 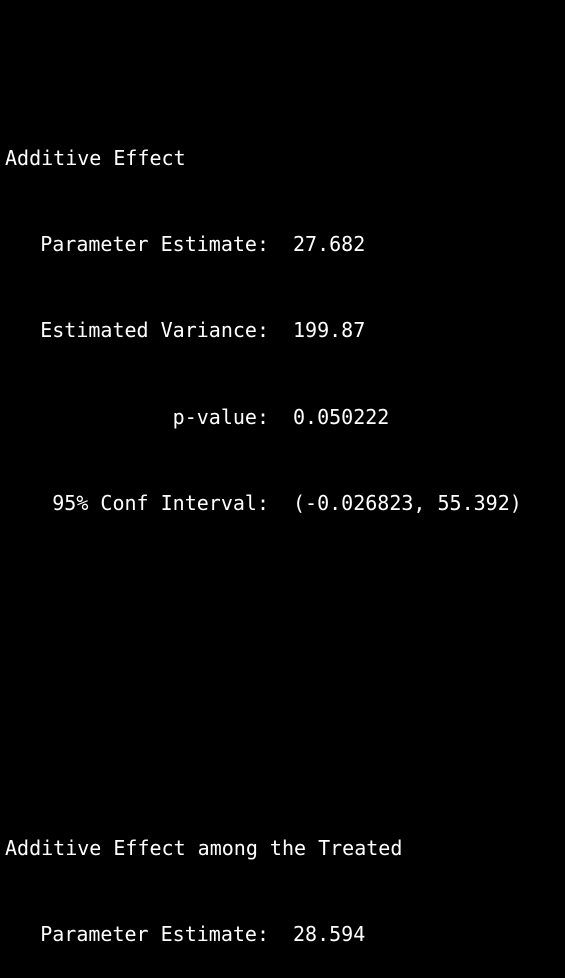 What do you see at coordinates (285, 417) in the screenshot?
I see `result-row: p-value: 0.050222` at bounding box center [285, 417].